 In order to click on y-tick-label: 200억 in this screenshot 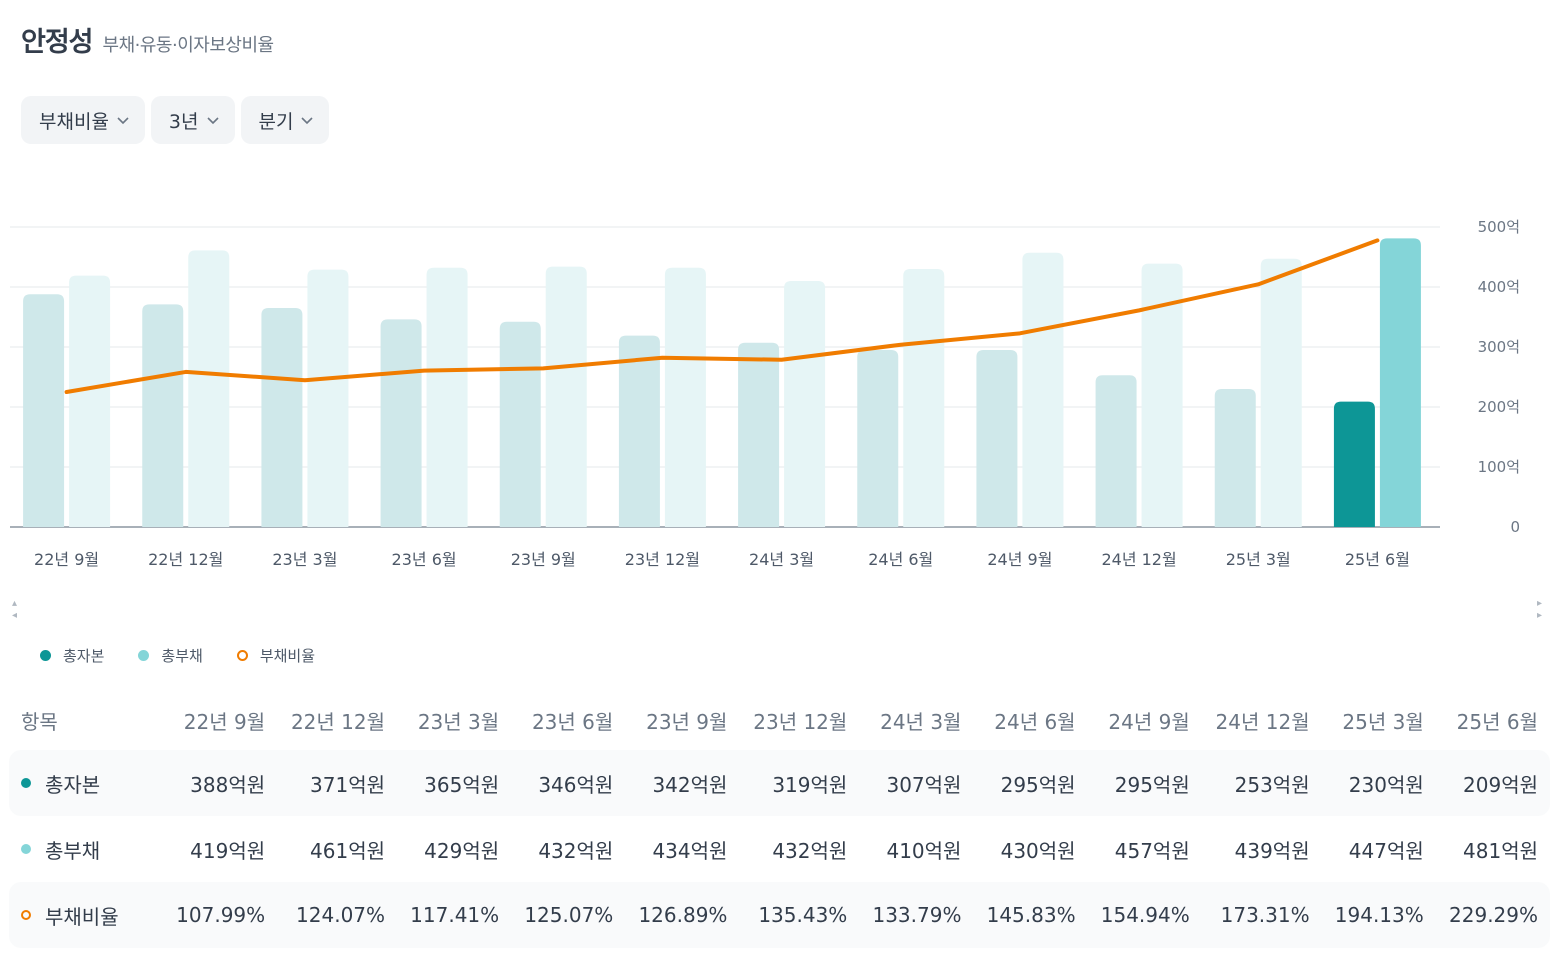, I will do `click(1499, 407)`.